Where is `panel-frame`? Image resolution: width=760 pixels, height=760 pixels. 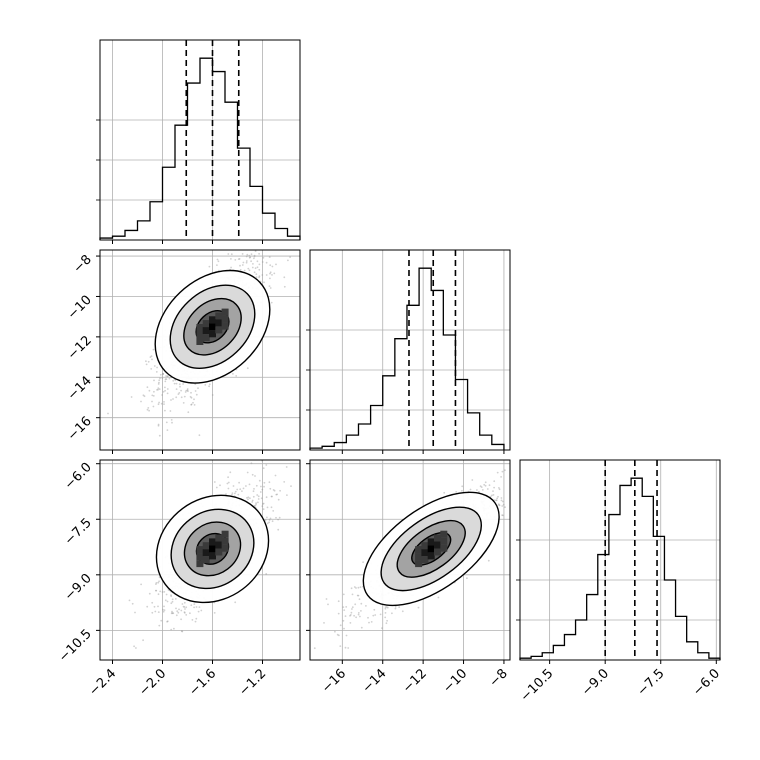 panel-frame is located at coordinates (620, 560).